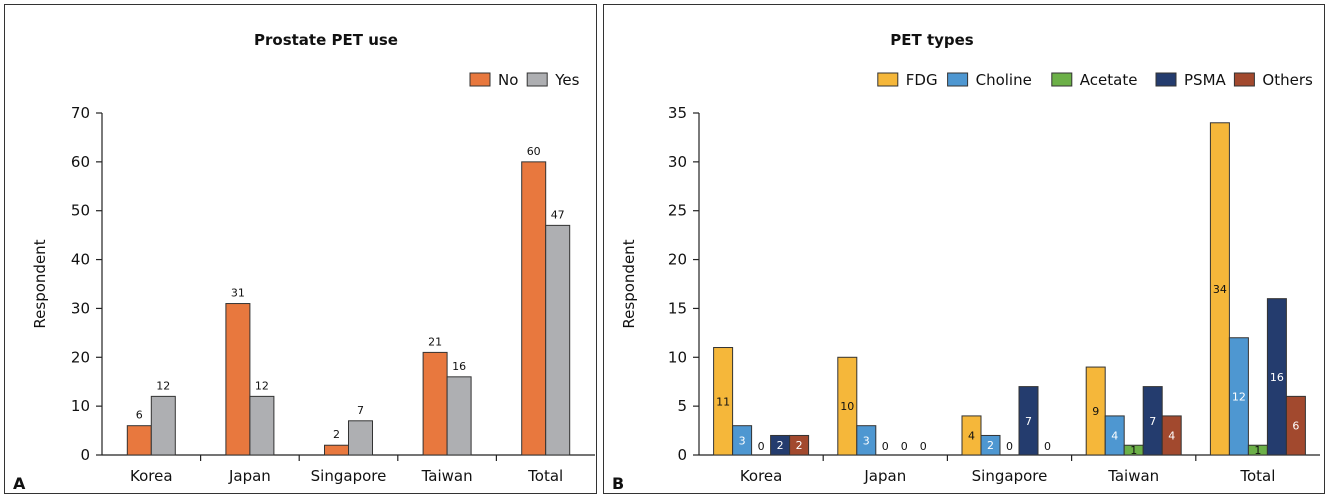 This screenshot has height=500, width=1330. I want to click on data-label: 34, so click(1220, 289).